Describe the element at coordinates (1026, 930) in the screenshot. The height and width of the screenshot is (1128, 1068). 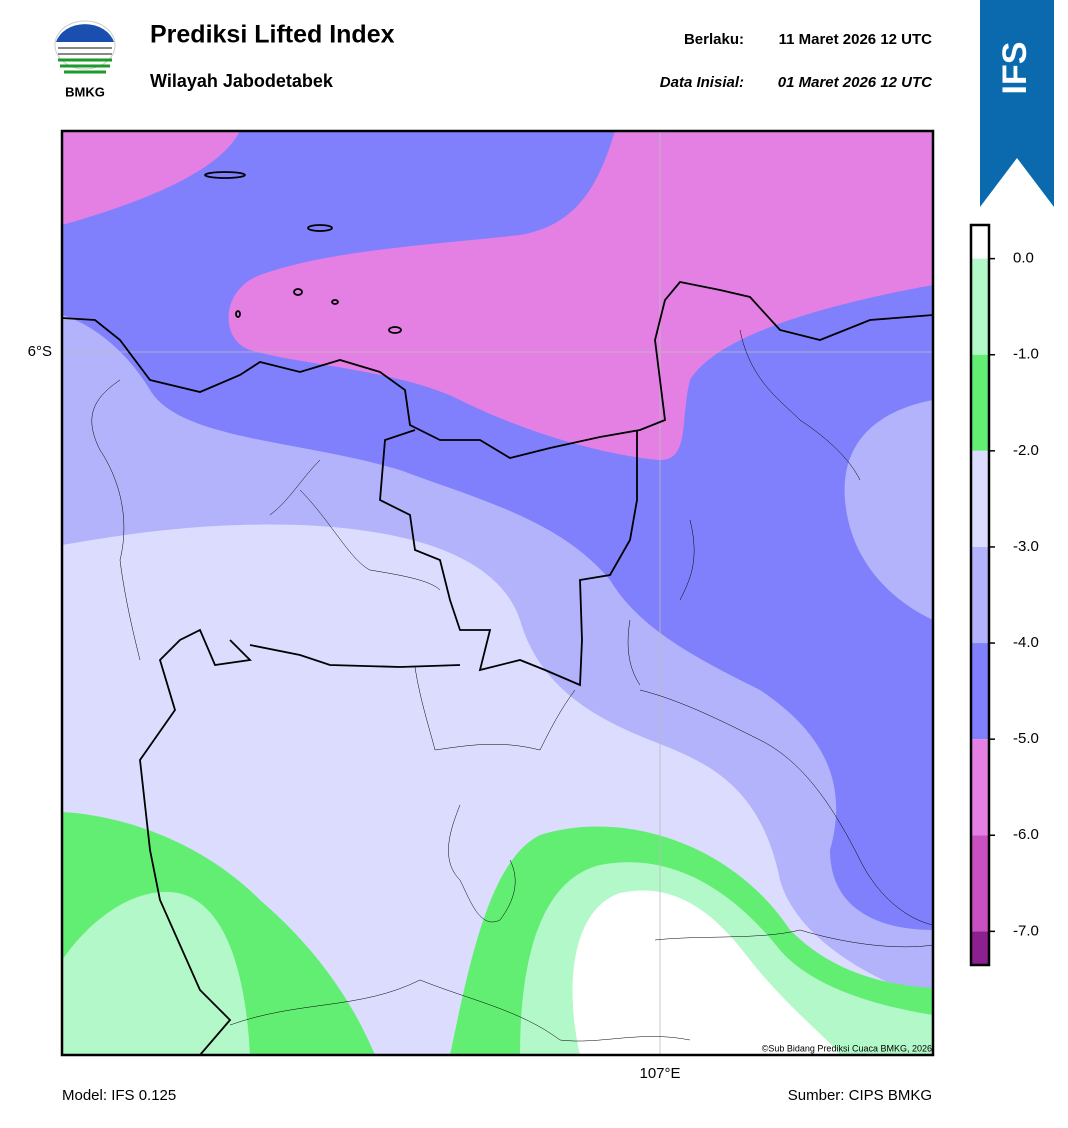
I see `colorbar-tick-label: -7.0` at that location.